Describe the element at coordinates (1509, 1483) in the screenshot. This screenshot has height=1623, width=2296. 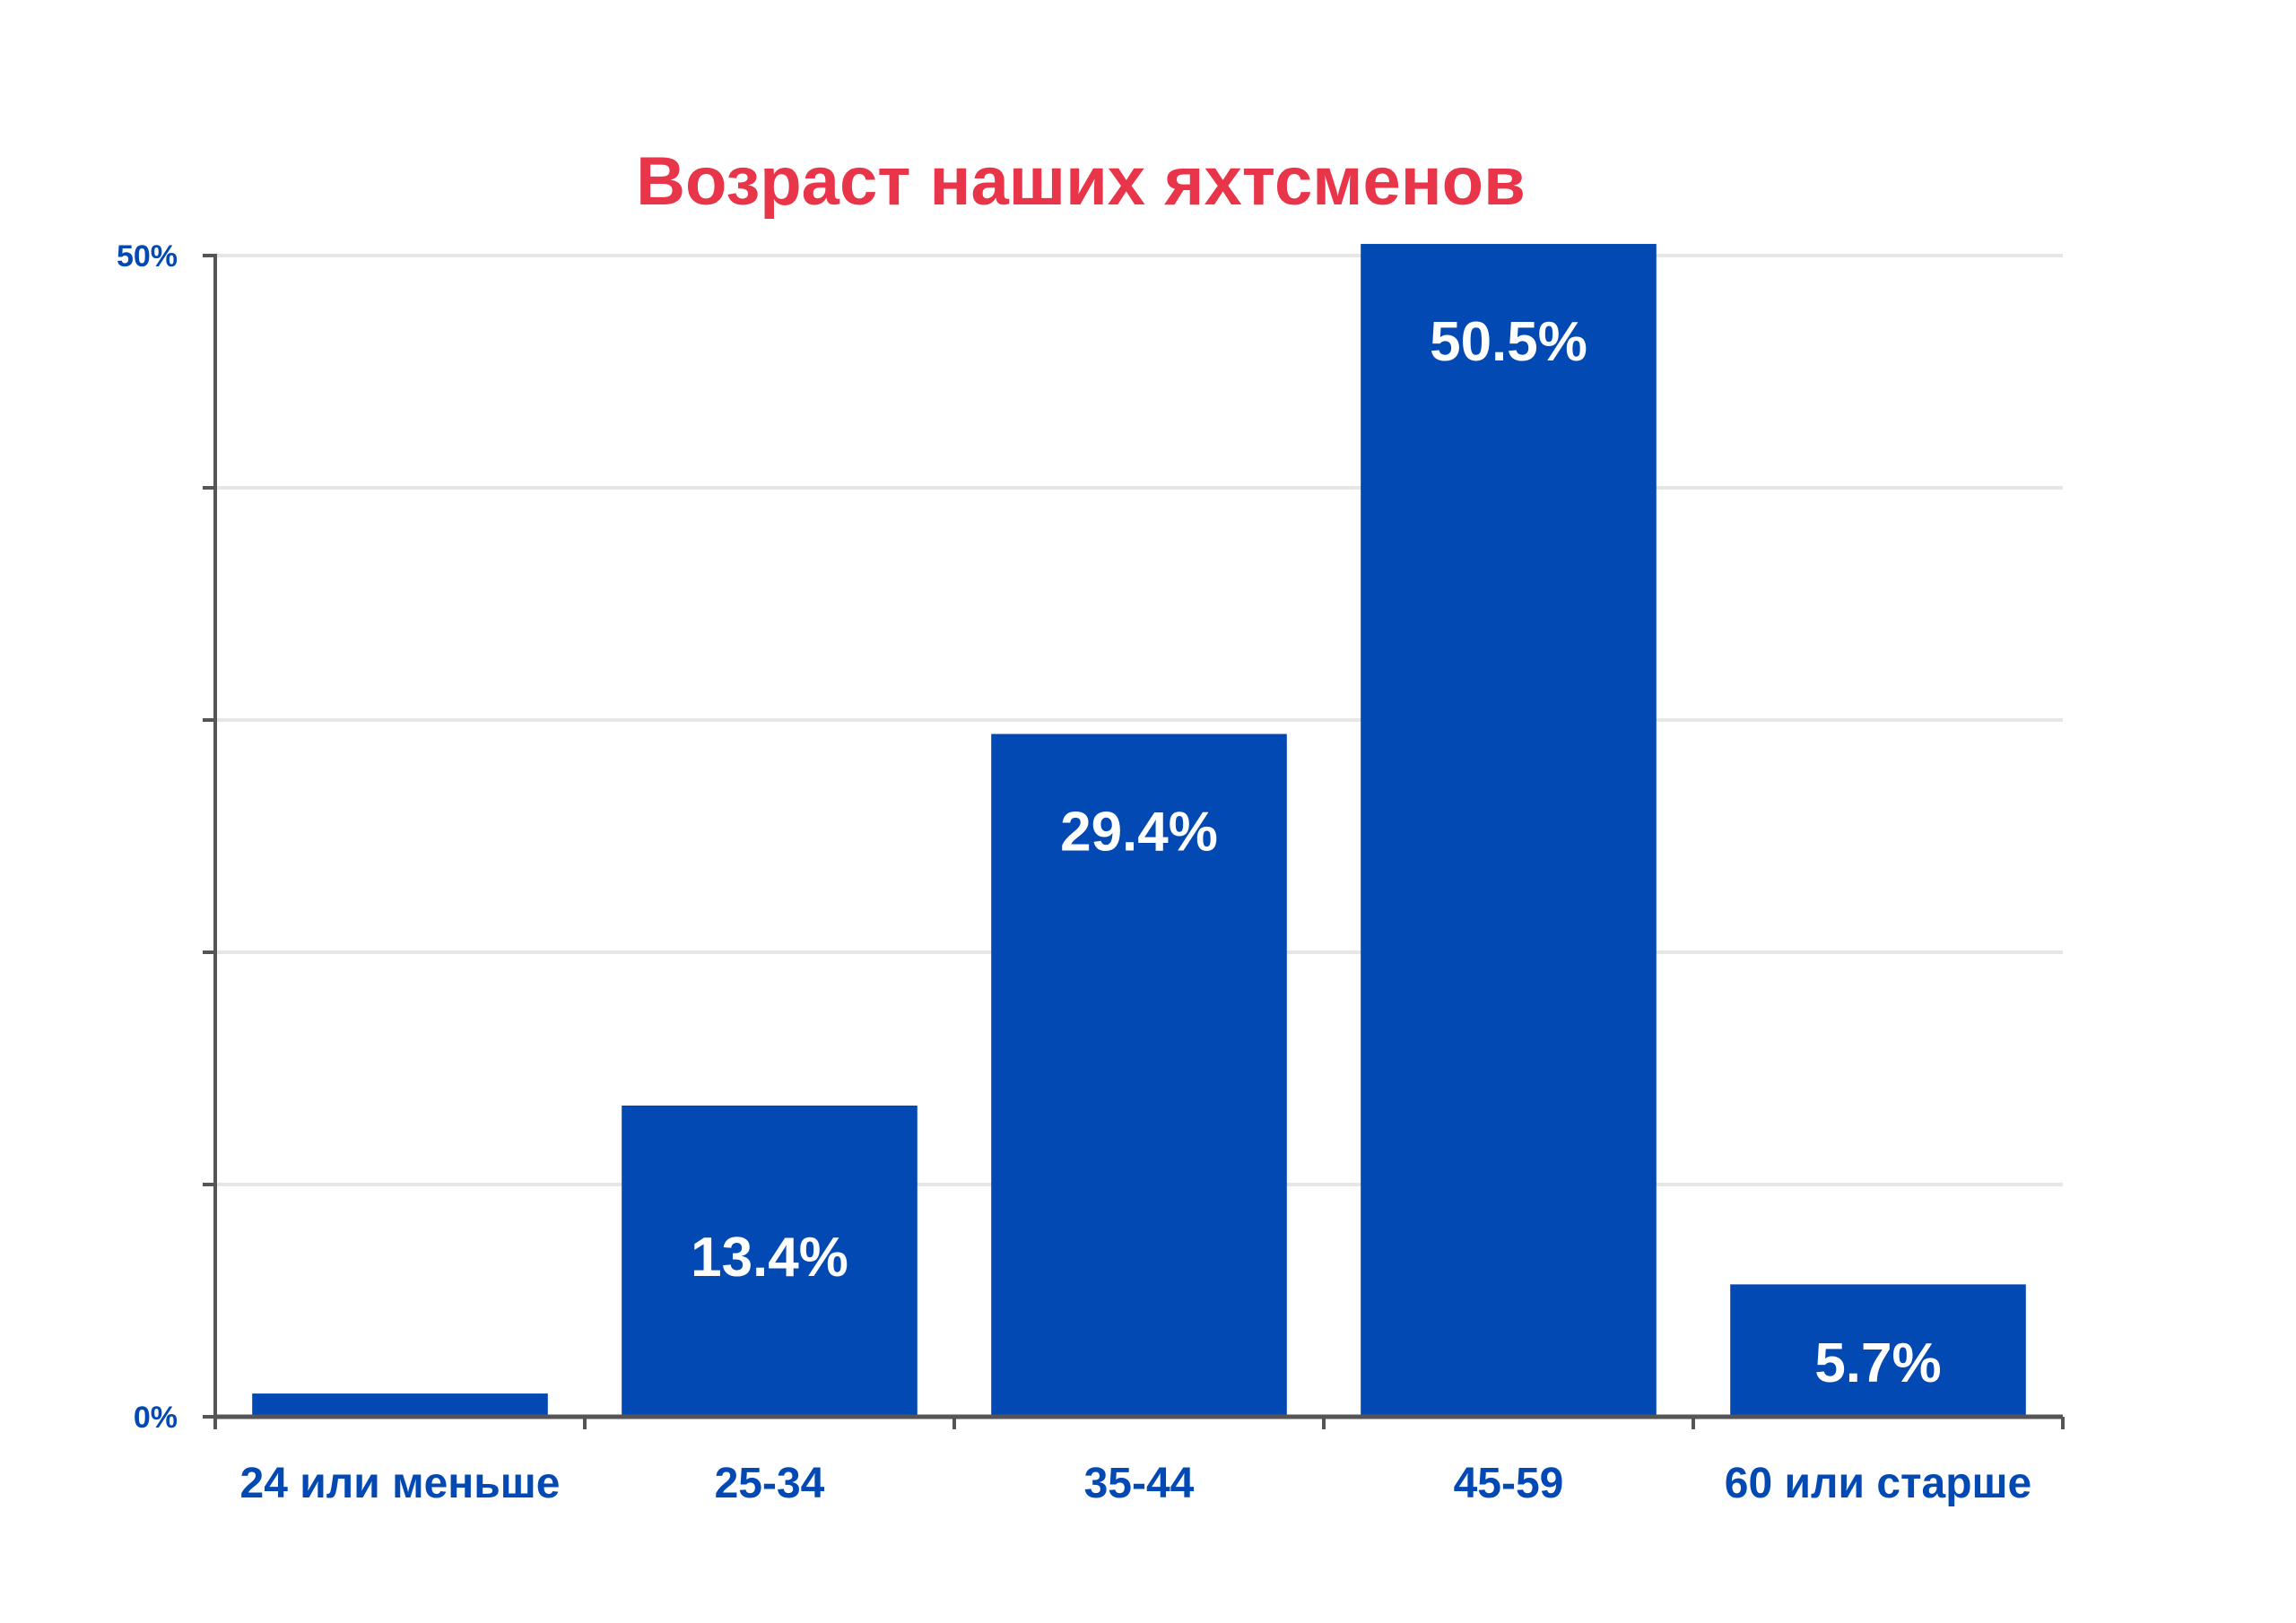
I see `x-tick-label: 45-59` at that location.